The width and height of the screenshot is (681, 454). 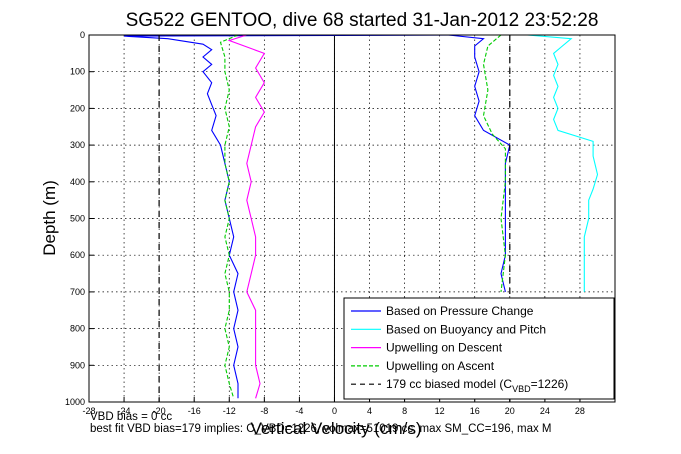 What do you see at coordinates (77, 182) in the screenshot?
I see `y-tick-label: 400` at bounding box center [77, 182].